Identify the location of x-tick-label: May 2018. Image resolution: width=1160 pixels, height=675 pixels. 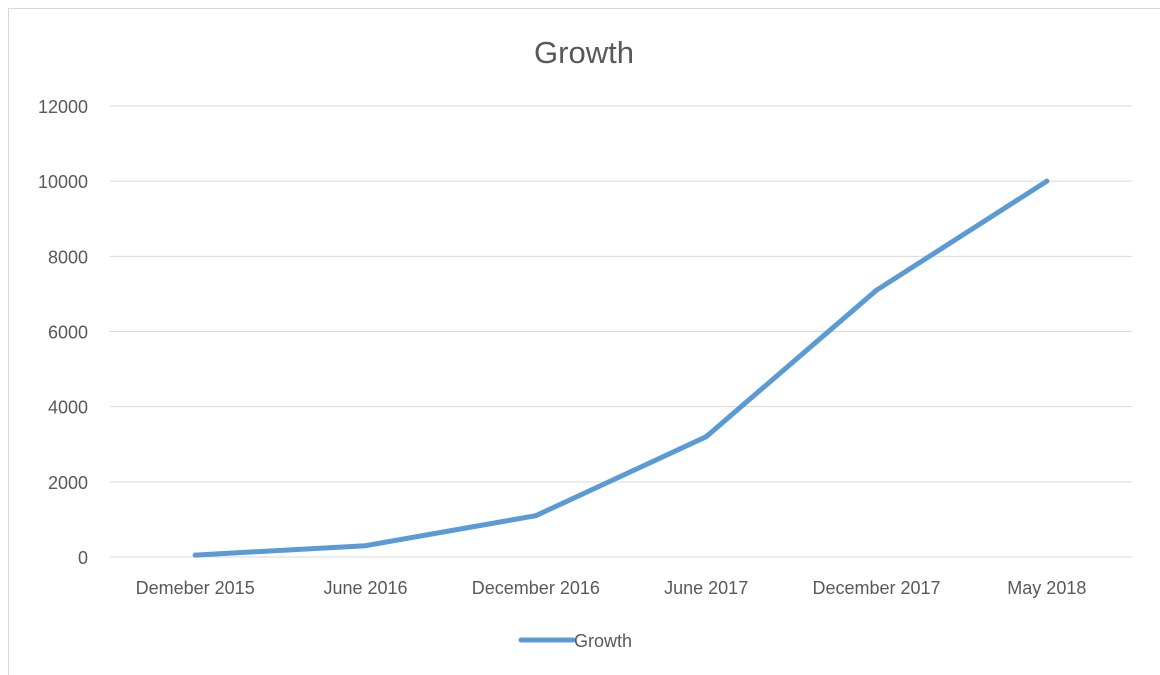
(1046, 588).